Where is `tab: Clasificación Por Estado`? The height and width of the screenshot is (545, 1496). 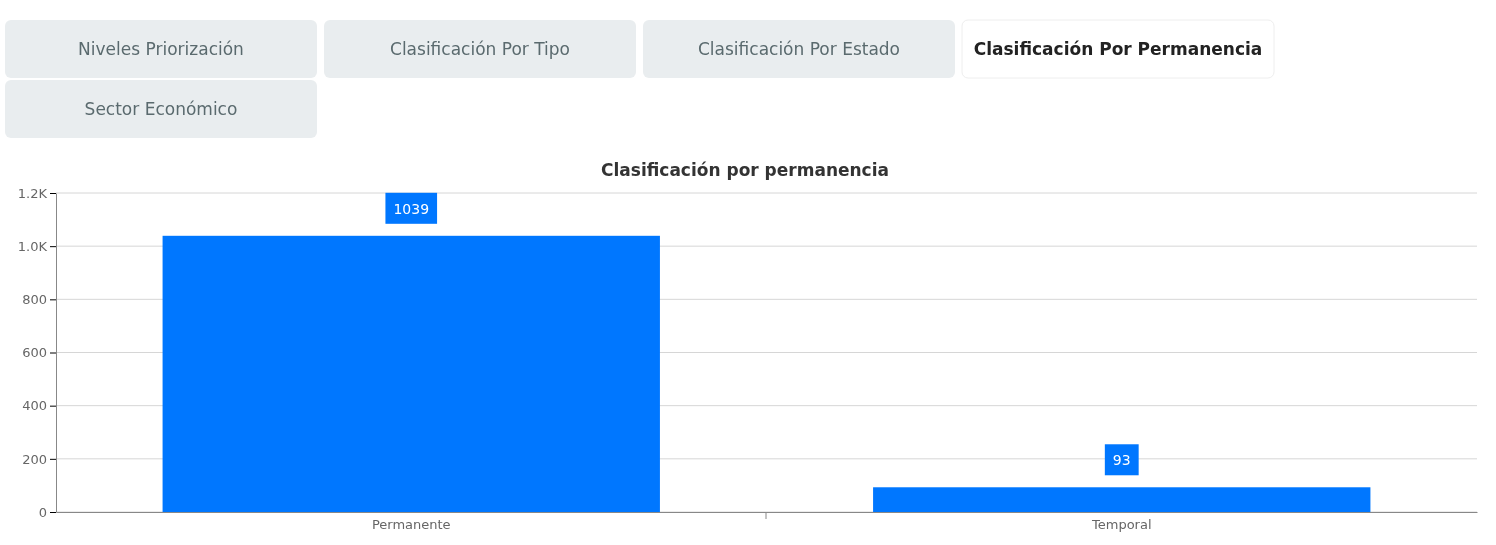
tab: Clasificación Por Estado is located at coordinates (799, 49).